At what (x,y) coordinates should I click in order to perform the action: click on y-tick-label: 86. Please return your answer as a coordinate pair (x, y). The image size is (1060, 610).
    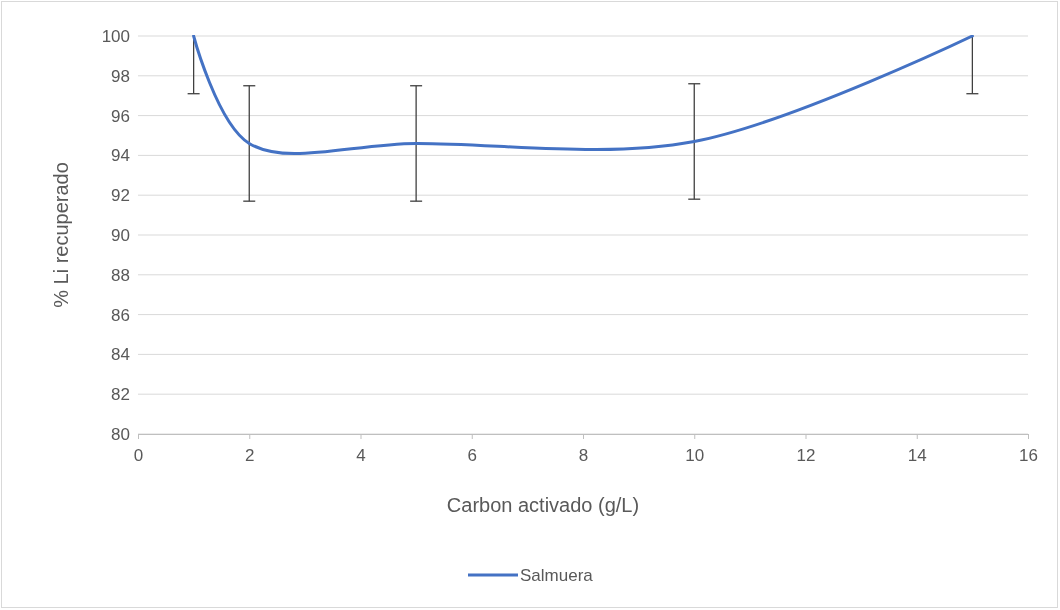
    Looking at the image, I should click on (120, 315).